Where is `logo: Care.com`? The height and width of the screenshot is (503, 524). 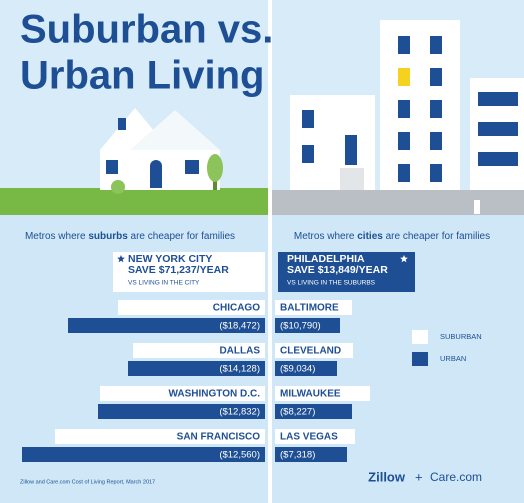
logo: Care.com is located at coordinates (456, 477).